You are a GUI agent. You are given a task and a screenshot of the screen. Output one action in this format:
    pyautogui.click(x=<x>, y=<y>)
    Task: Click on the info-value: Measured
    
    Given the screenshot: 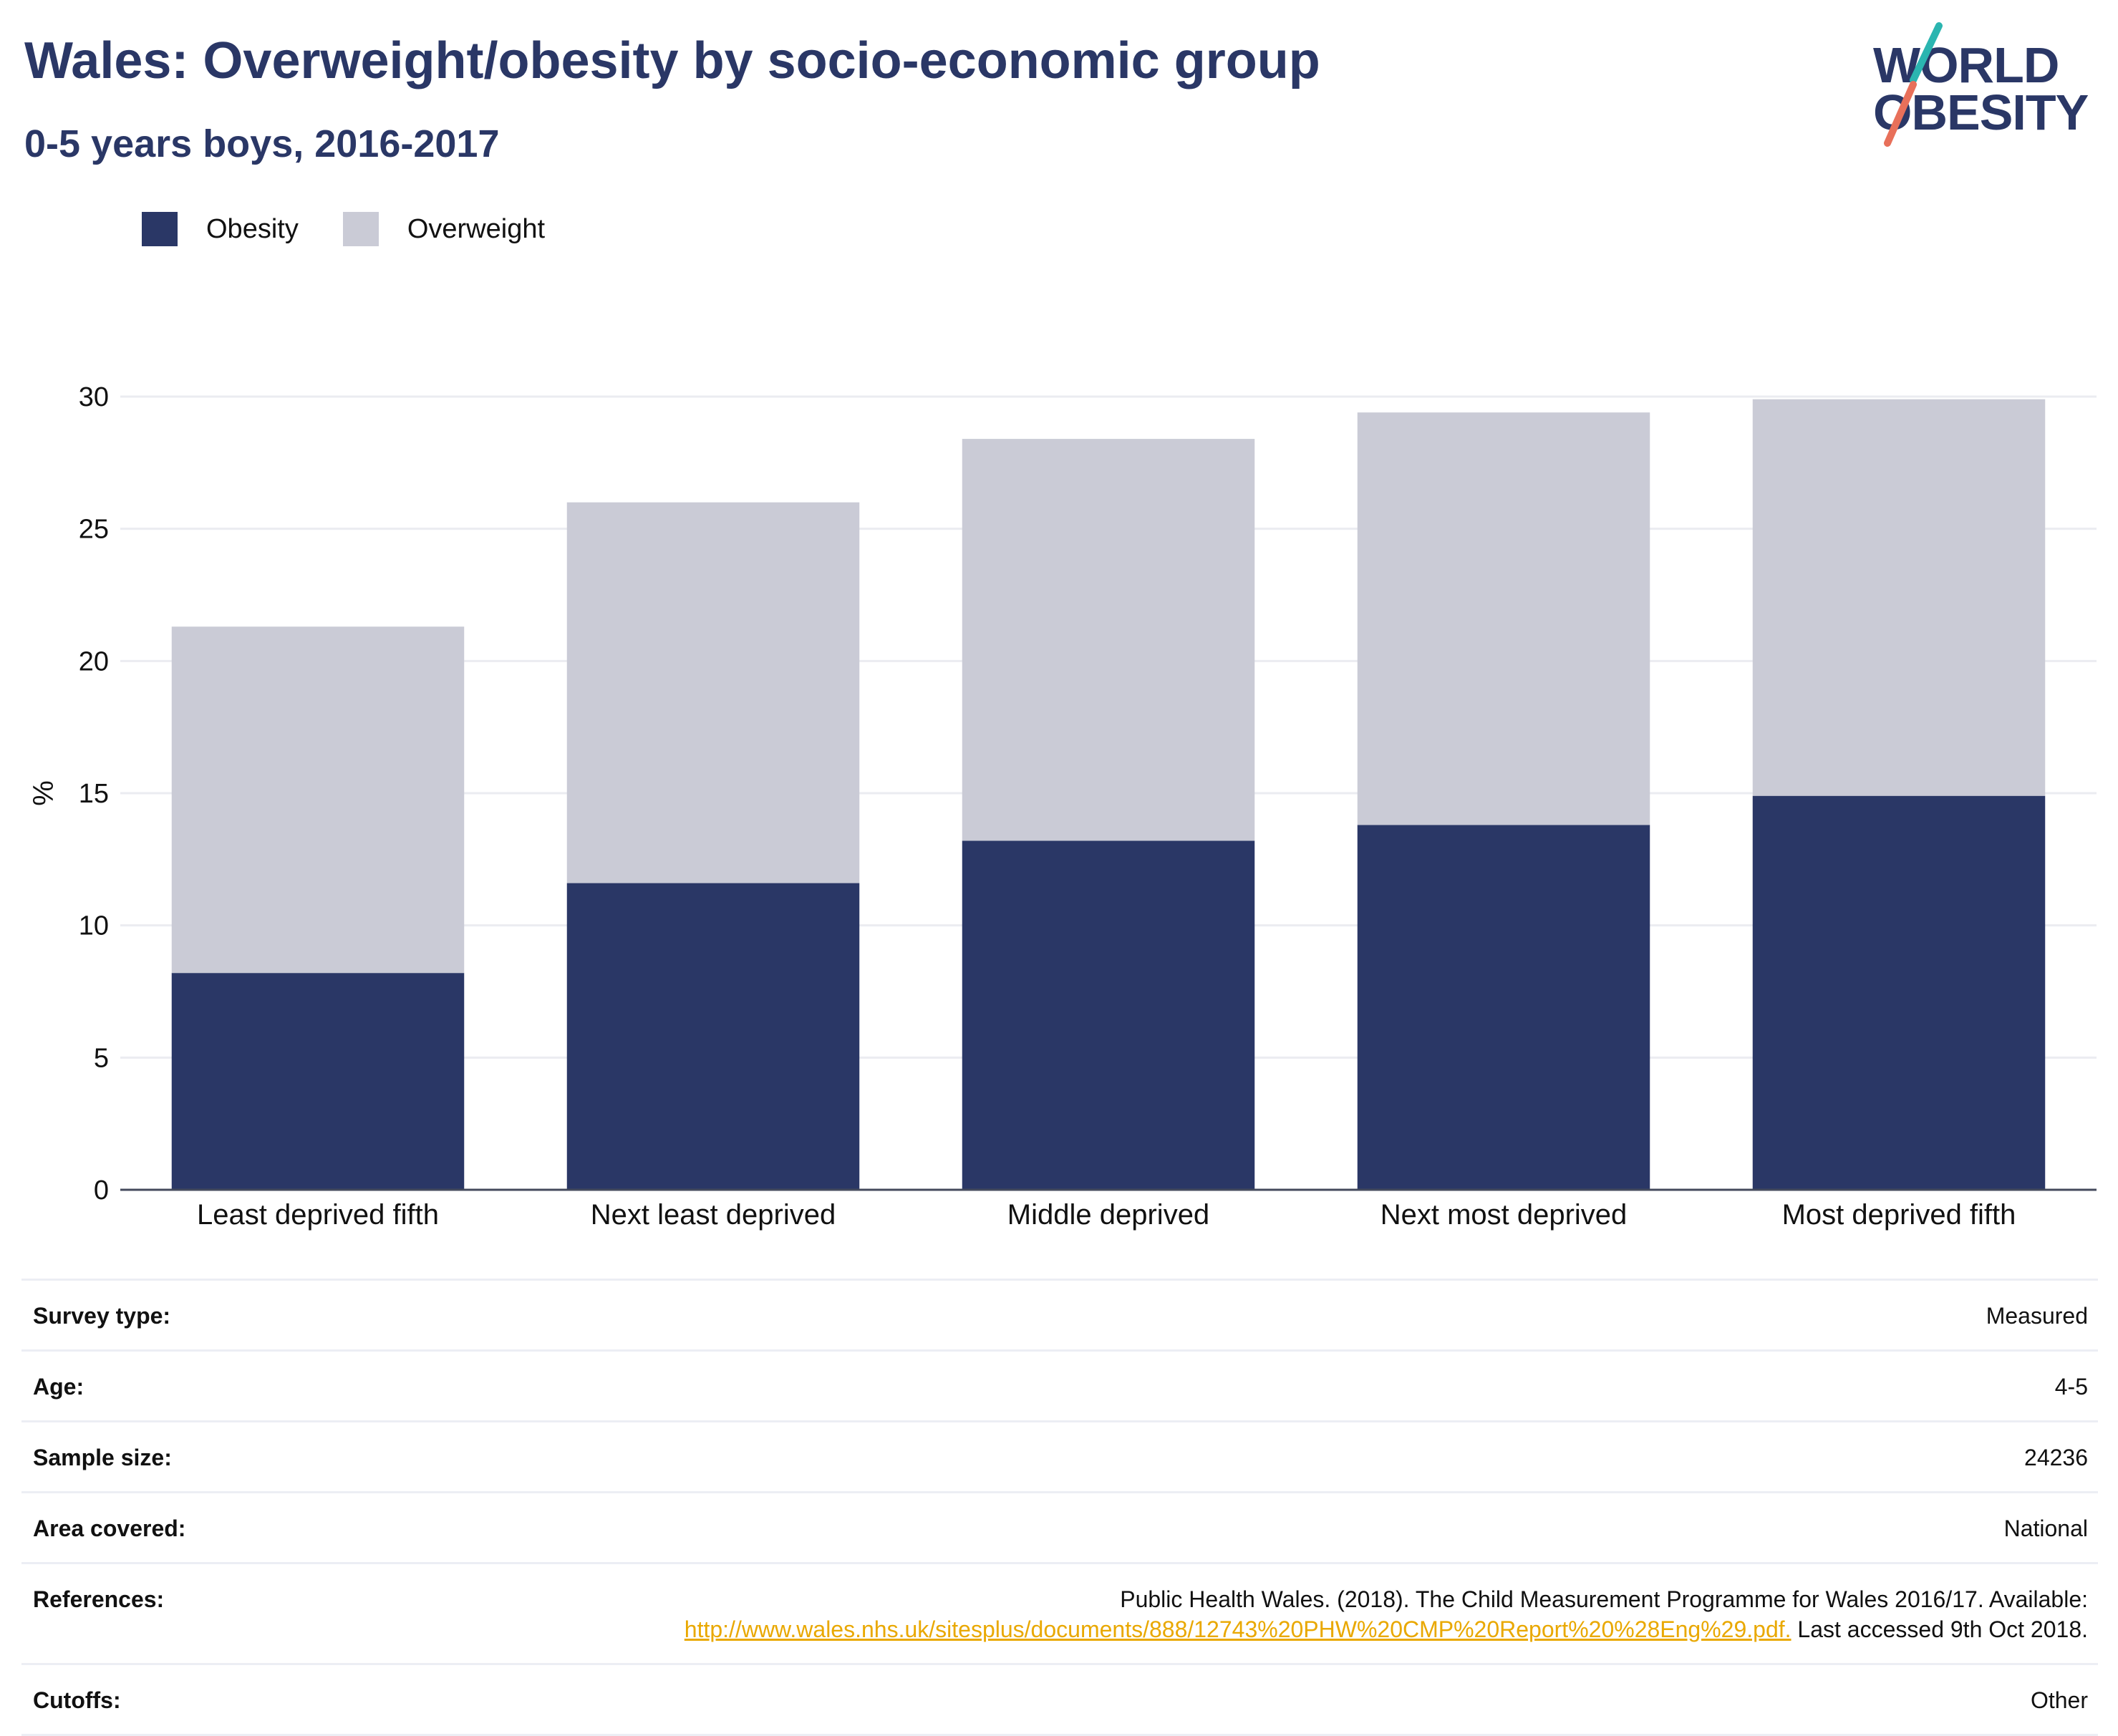 What is the action you would take?
    pyautogui.click(x=2037, y=1316)
    